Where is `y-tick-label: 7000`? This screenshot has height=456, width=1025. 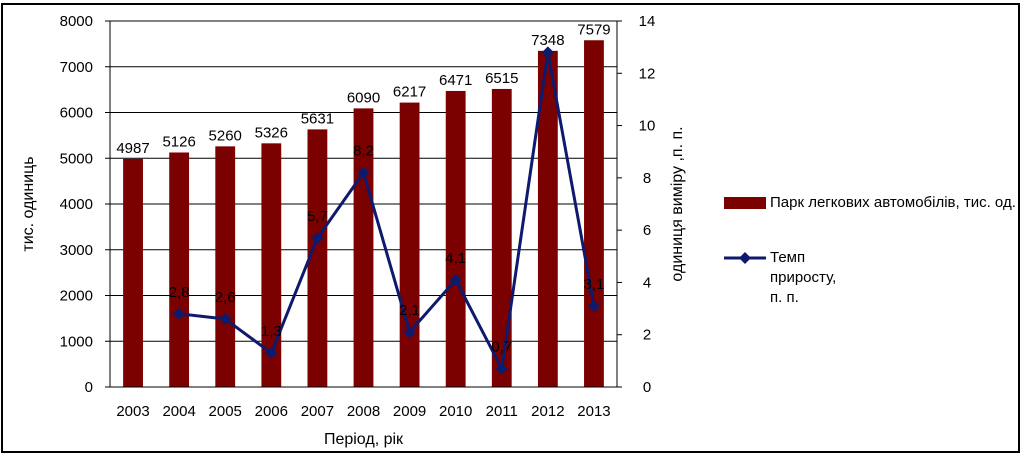 y-tick-label: 7000 is located at coordinates (76, 67).